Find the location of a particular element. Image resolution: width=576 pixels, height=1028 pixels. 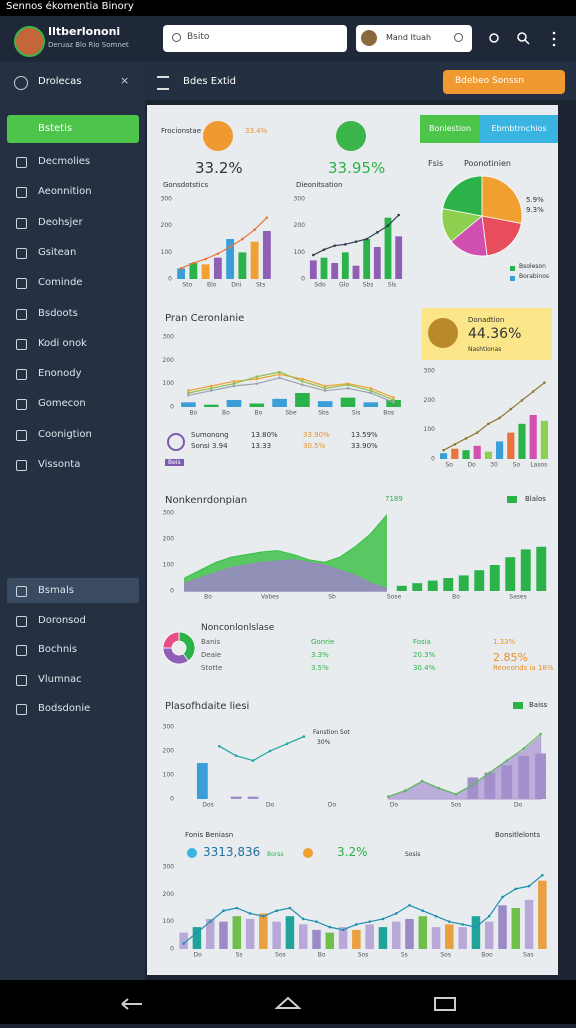

chart: 0 100 200 300 Sdo Glo Sbs Sls is located at coordinates (349, 242).